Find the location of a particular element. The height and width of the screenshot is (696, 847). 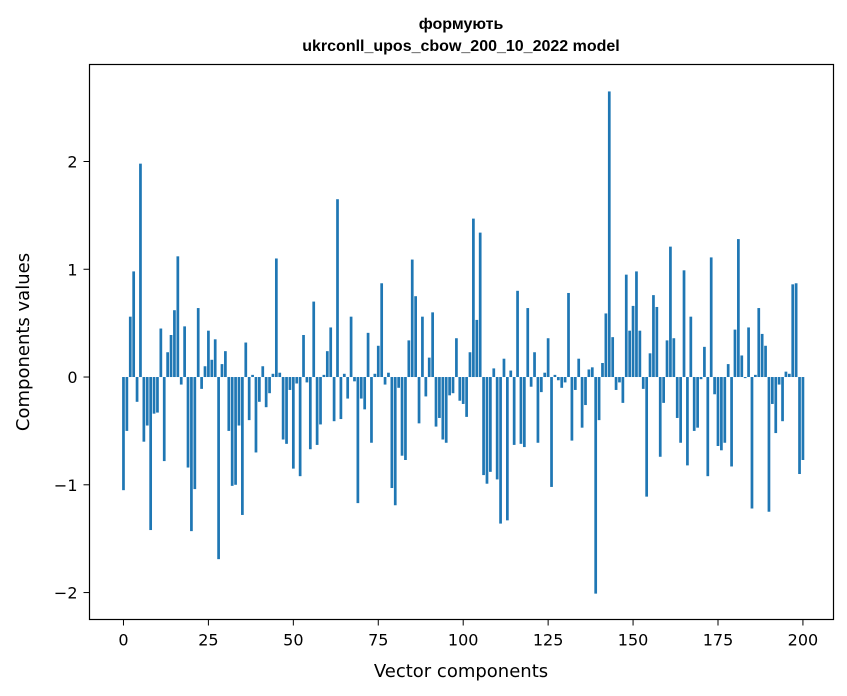

x-axis-ticks: 0 25 50 75 100 125 150 175 200 is located at coordinates (468, 634).